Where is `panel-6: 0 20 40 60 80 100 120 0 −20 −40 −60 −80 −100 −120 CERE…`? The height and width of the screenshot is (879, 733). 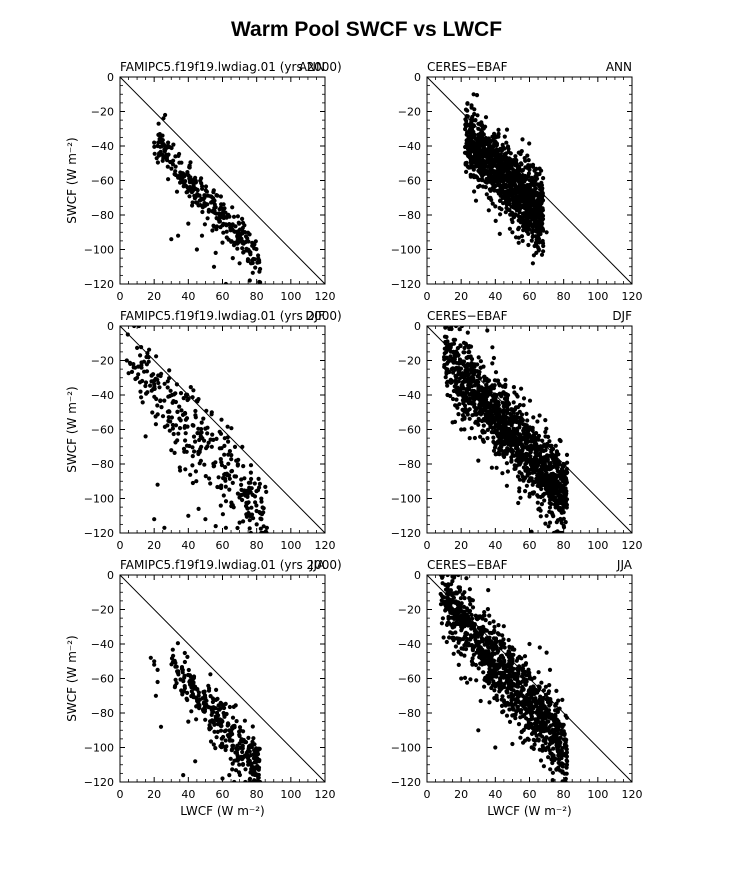
panel-6: 0 20 40 60 80 100 120 0 −20 −40 −60 −80 −100 −120 CERE… is located at coordinates (517, 688).